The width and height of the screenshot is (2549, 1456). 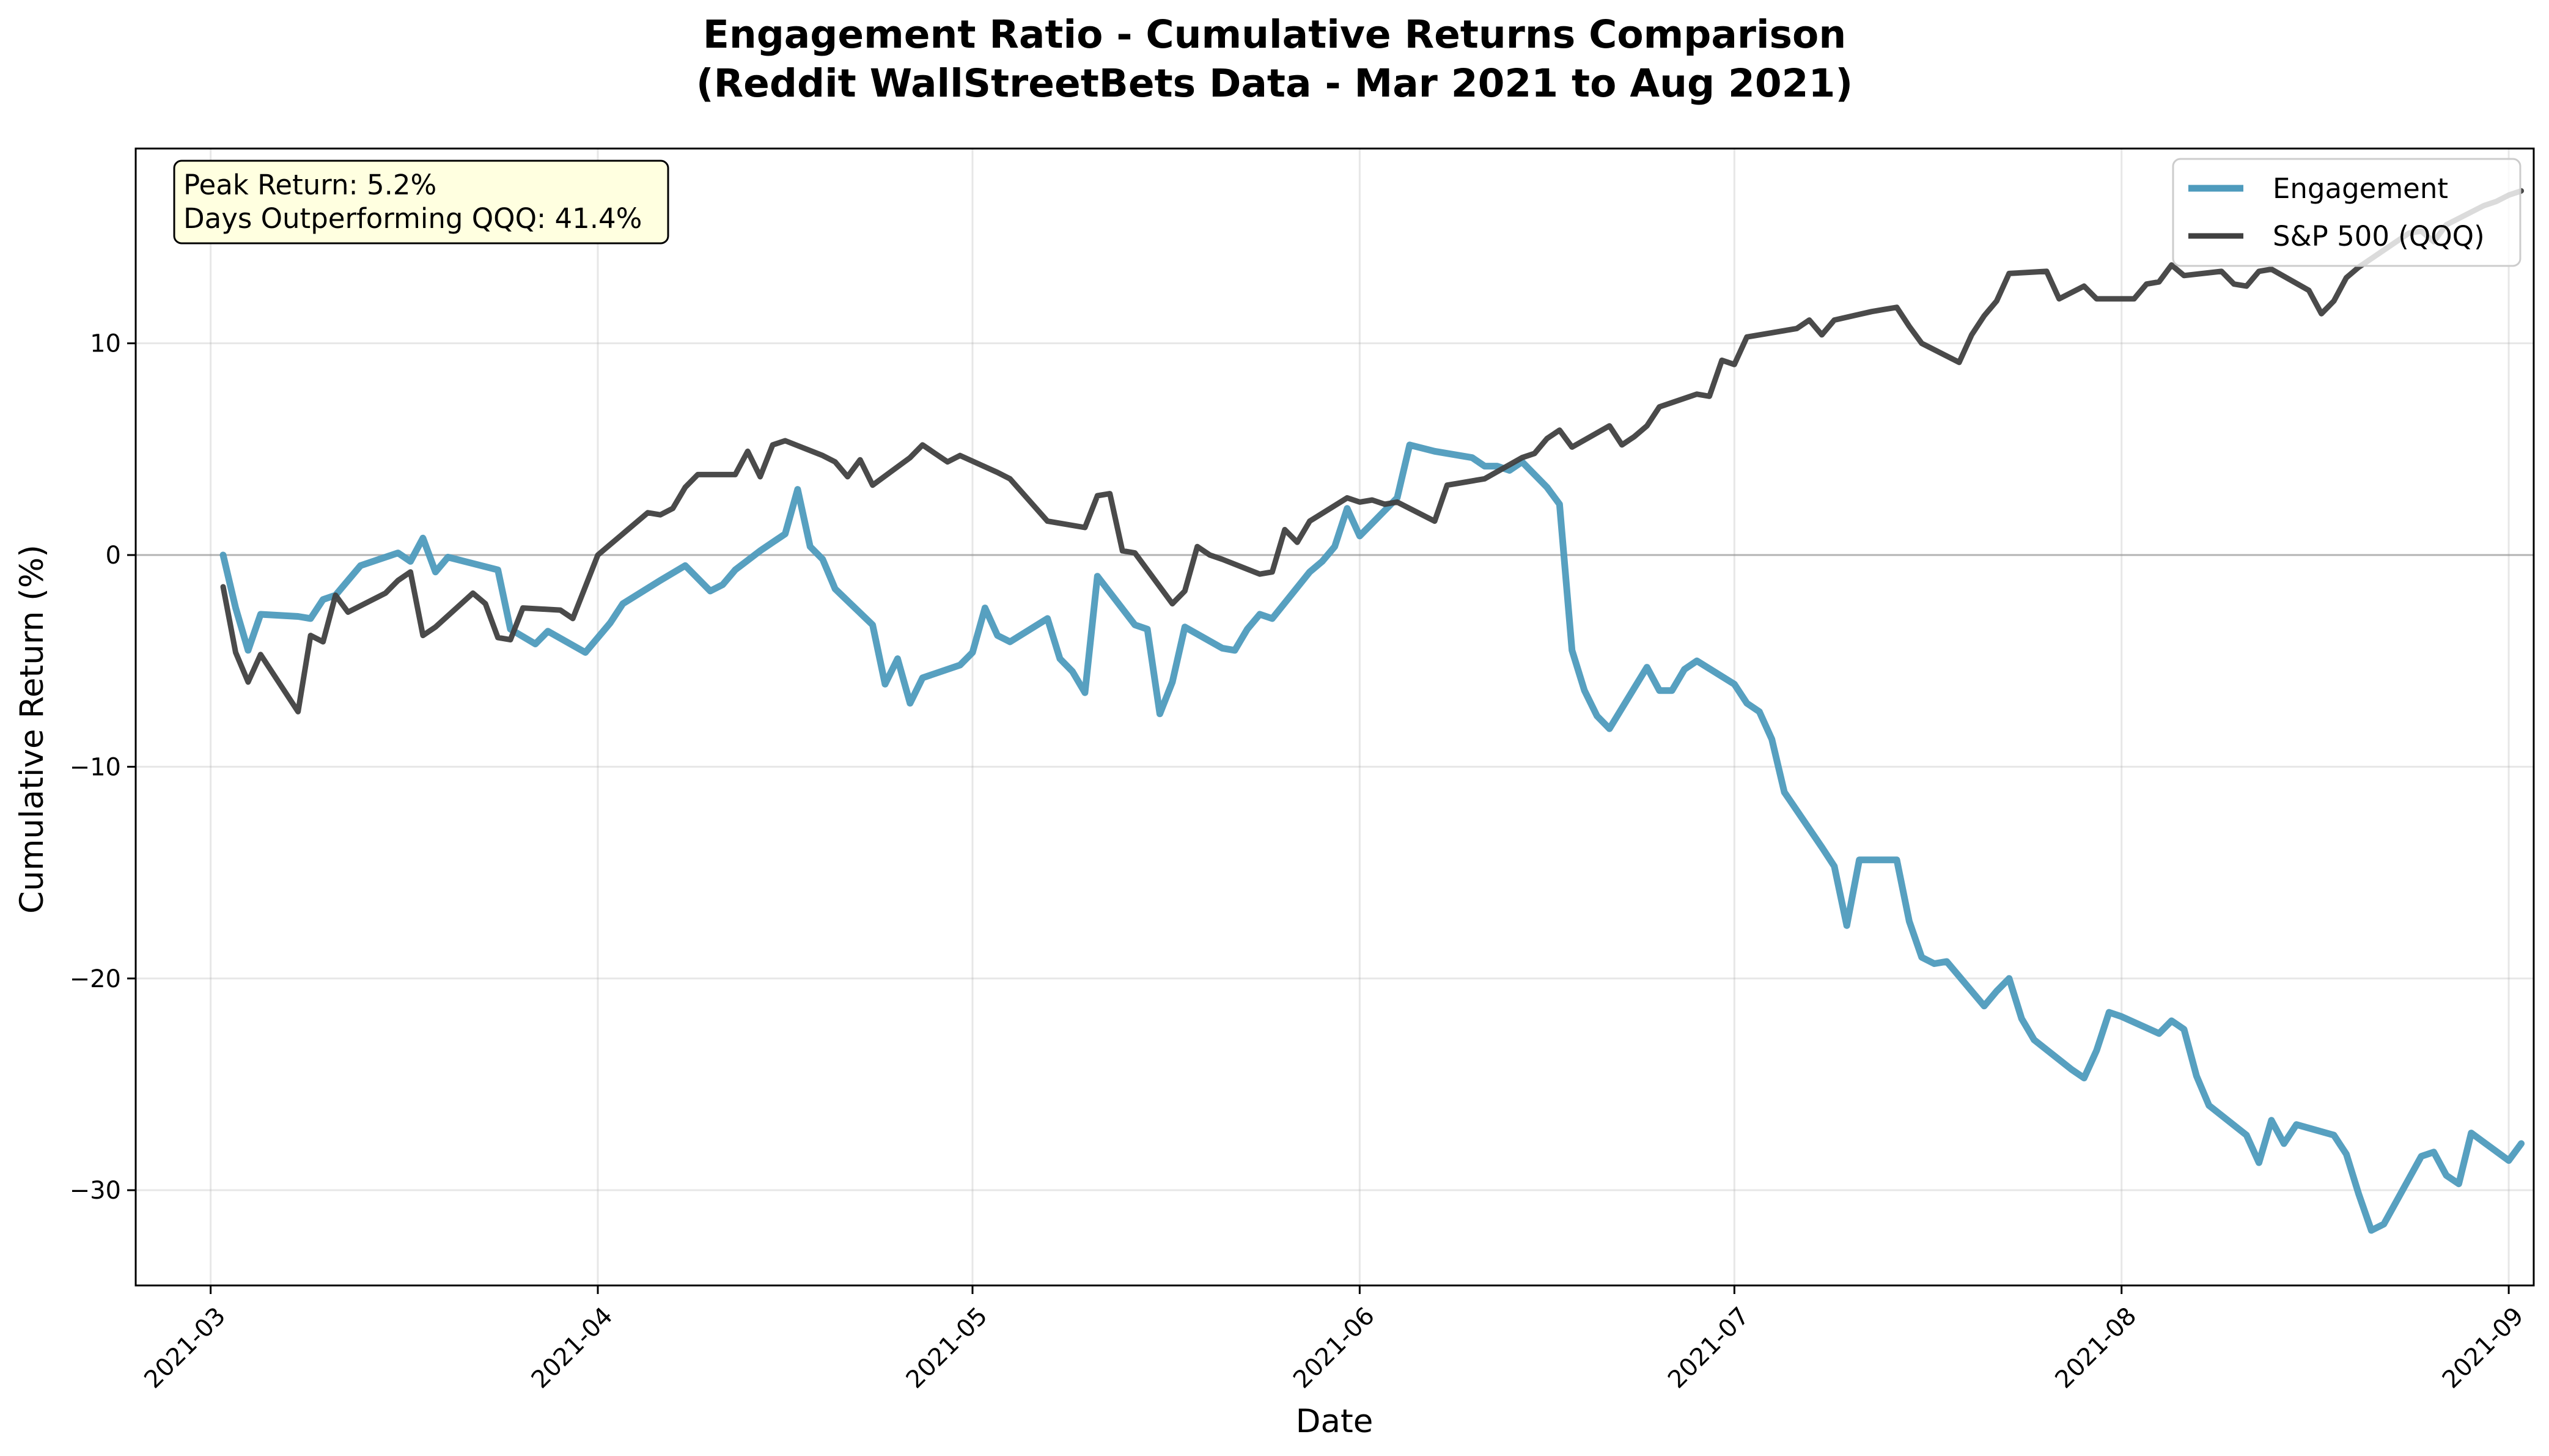 I want to click on y-tick-label: −30, so click(x=95, y=1191).